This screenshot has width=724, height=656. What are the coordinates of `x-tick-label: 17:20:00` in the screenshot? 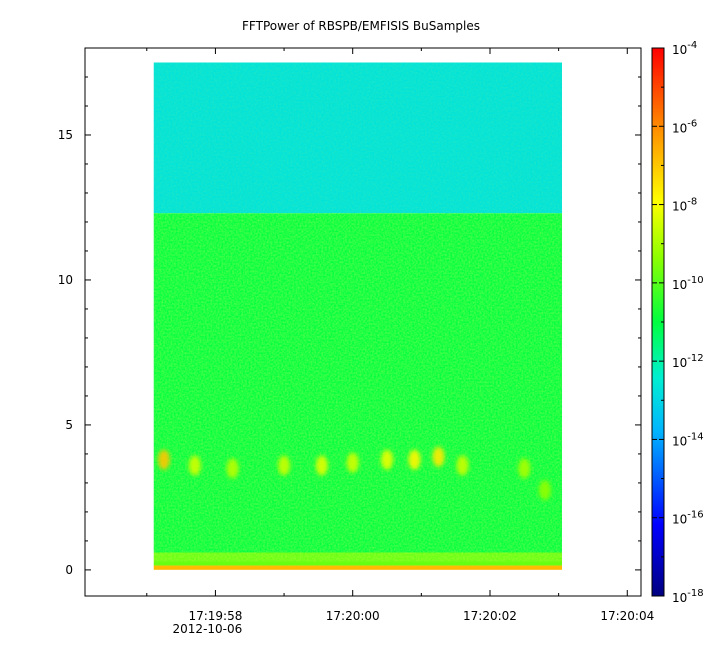 It's located at (353, 616).